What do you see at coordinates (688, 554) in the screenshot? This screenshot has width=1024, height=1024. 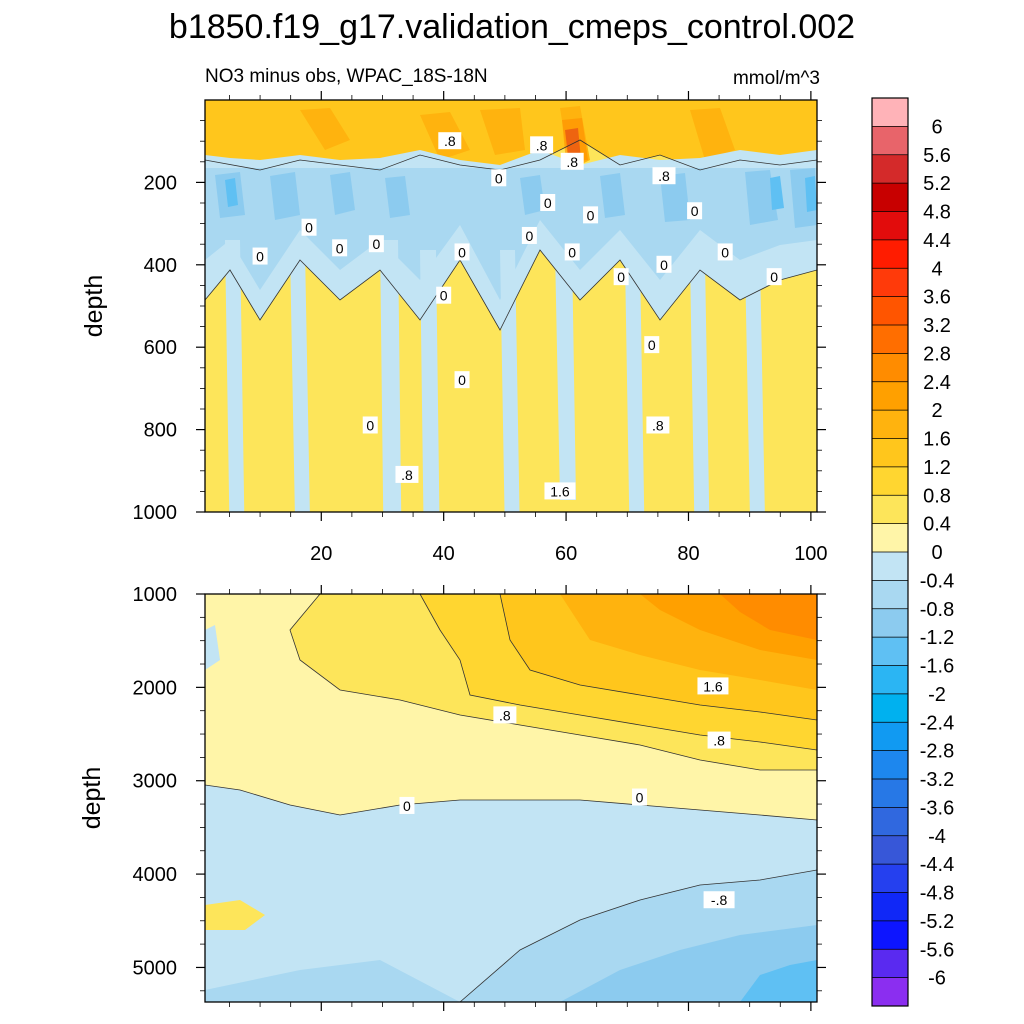 I see `upper-xtick-label: 80` at bounding box center [688, 554].